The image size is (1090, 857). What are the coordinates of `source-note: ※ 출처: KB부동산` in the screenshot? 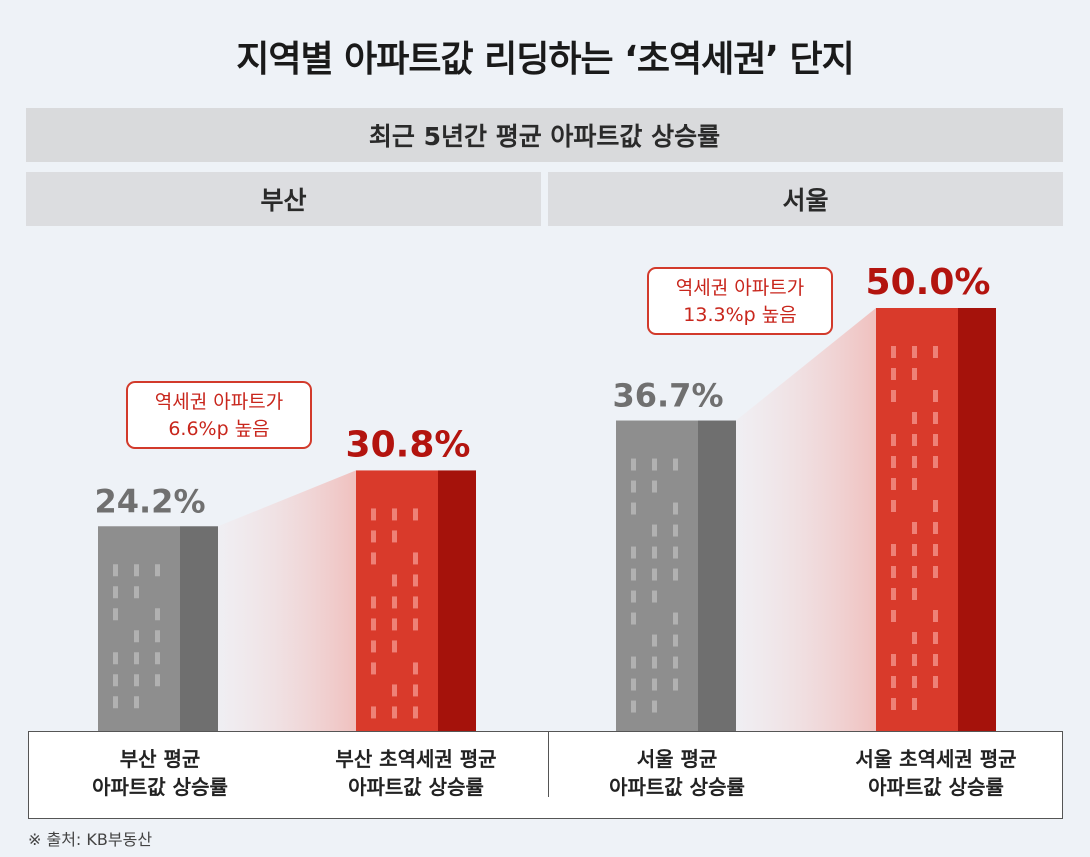 It's located at (90, 839).